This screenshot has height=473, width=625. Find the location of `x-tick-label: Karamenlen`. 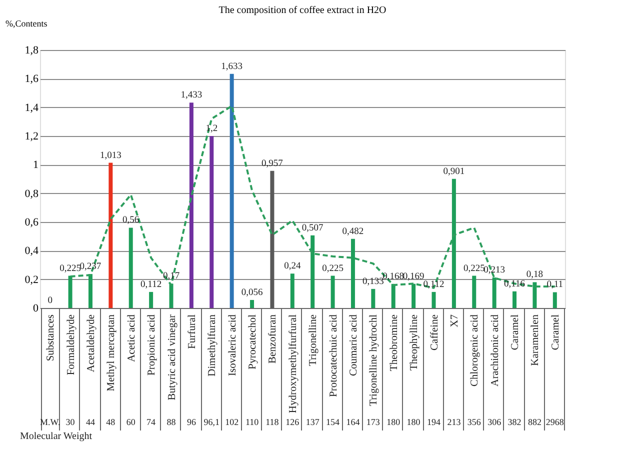

x-tick-label: Karamenlen is located at coordinates (536, 340).